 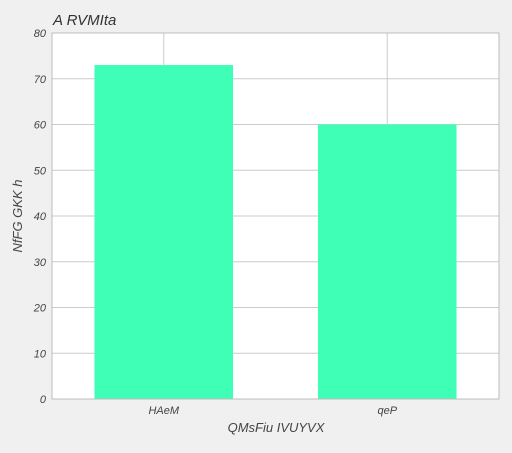 I want to click on y-tick-label: 30, so click(x=40, y=263).